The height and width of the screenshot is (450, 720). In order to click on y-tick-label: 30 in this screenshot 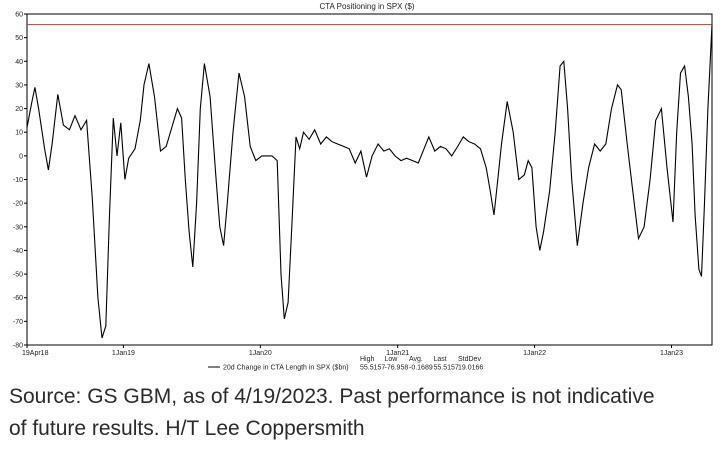, I will do `click(19, 85)`.